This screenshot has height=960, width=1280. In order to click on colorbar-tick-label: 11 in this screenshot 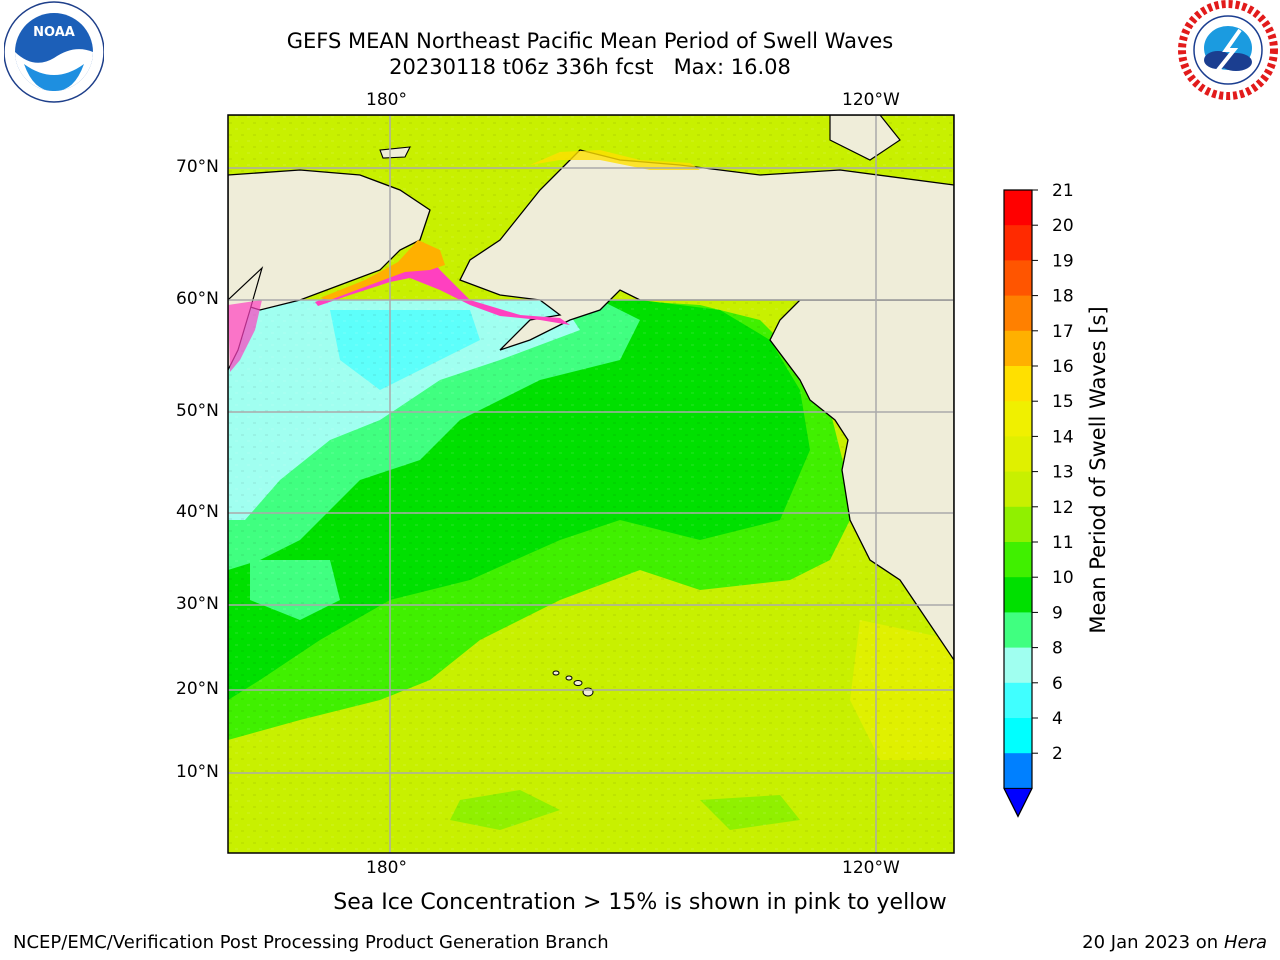, I will do `click(1063, 543)`.